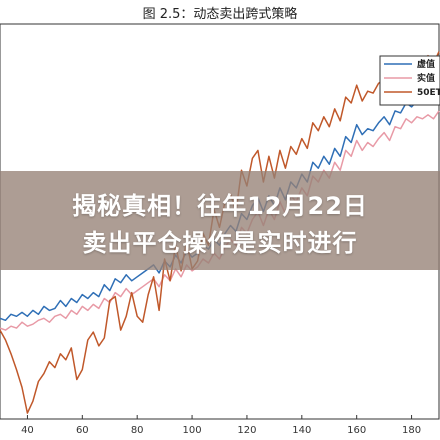  Describe the element at coordinates (27, 430) in the screenshot. I see `x-tick-label: 40` at that location.